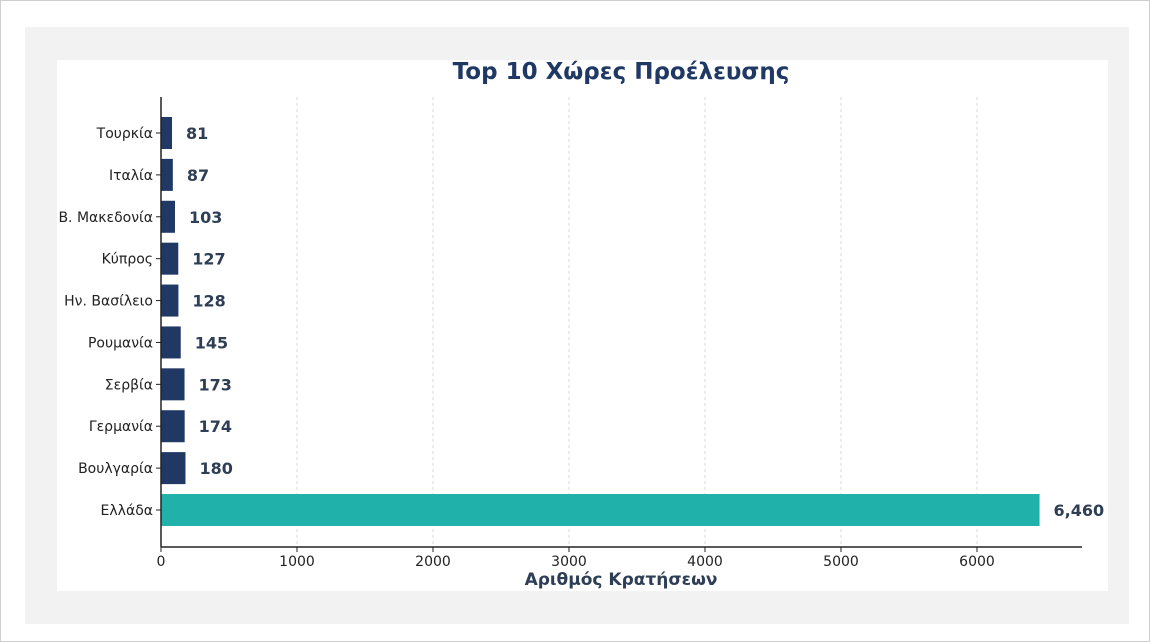 Image resolution: width=1150 pixels, height=642 pixels. Describe the element at coordinates (124, 134) in the screenshot. I see `y-tick-label: Τουρκία` at that location.